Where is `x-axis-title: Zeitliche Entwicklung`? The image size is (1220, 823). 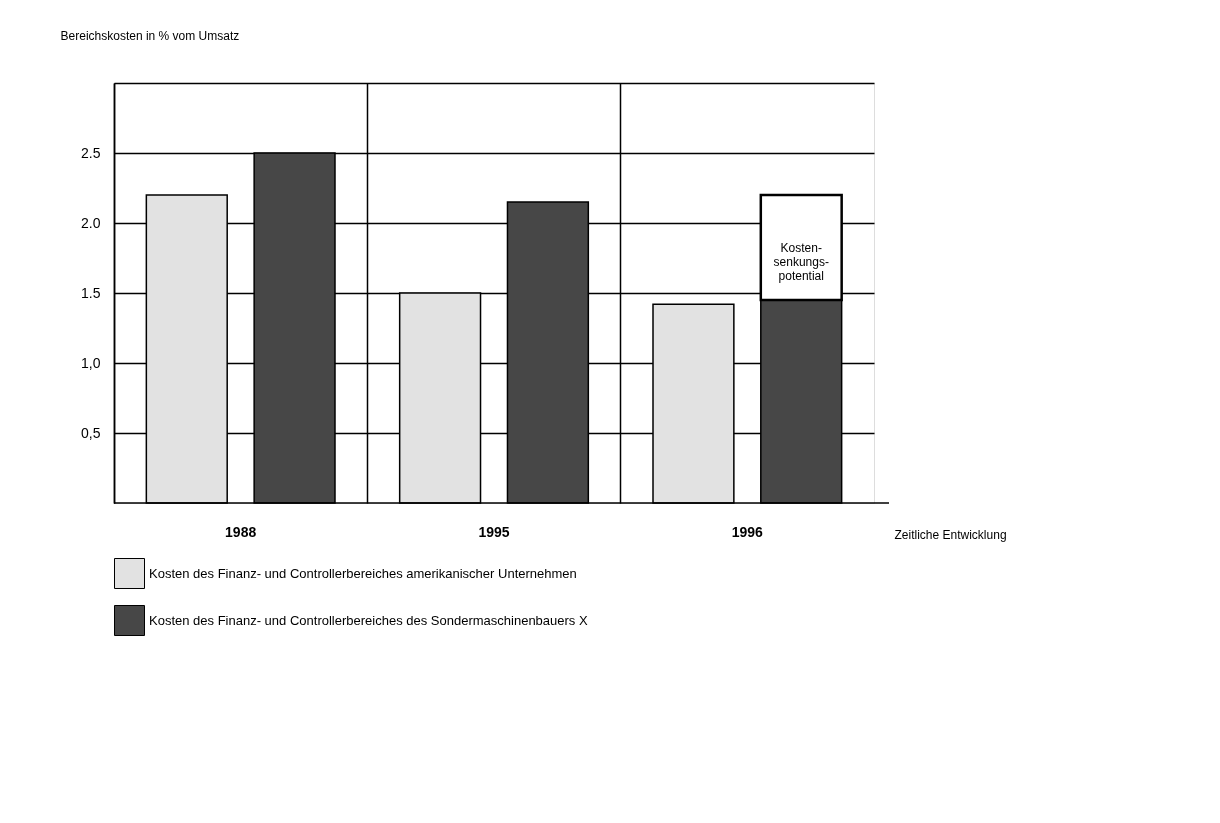
x-axis-title: Zeitliche Entwicklung is located at coordinates (950, 534).